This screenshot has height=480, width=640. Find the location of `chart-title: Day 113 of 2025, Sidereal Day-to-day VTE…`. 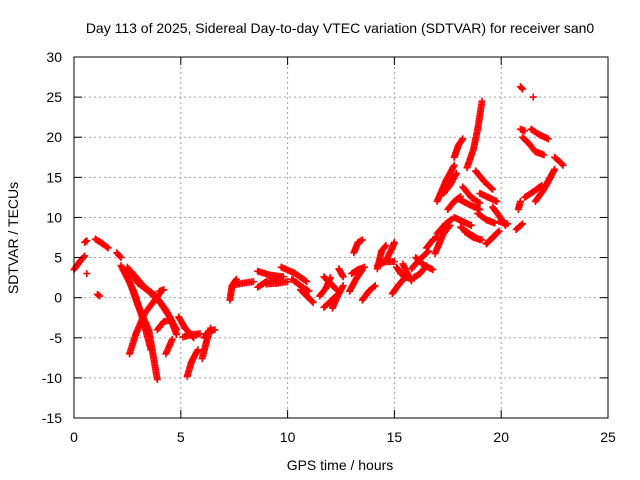

chart-title: Day 113 of 2025, Sidereal Day-to-day VTE… is located at coordinates (340, 28).